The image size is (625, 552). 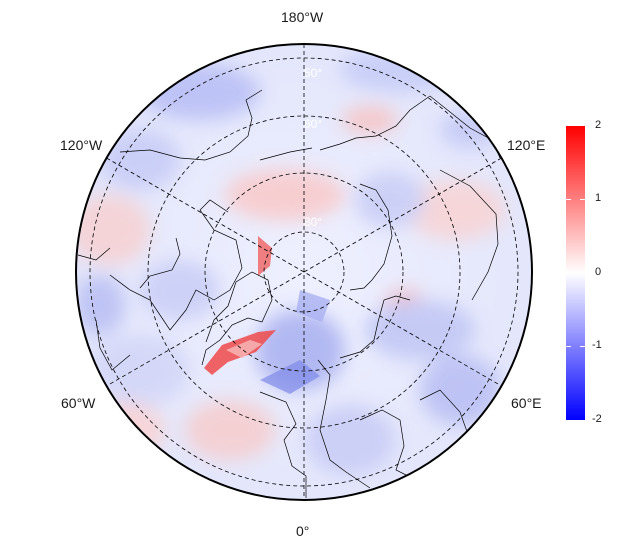 I want to click on lat-label-50: 50°, so click(x=313, y=73).